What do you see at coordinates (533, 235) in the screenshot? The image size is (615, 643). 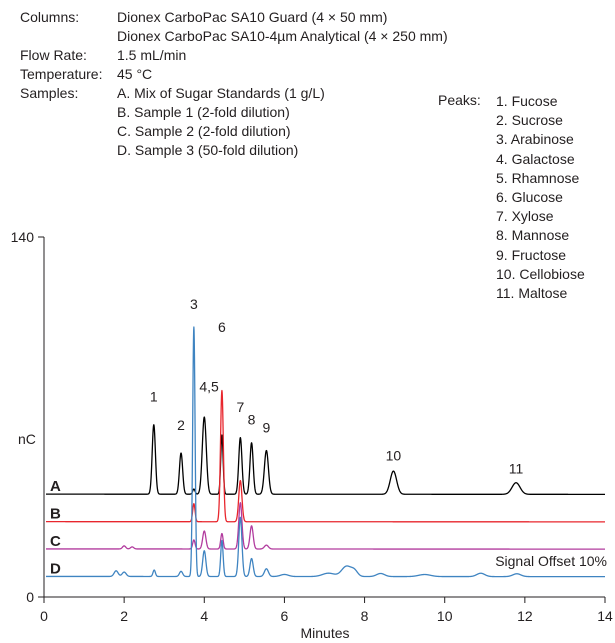 I see `peak-list-item: 8. Mannose` at bounding box center [533, 235].